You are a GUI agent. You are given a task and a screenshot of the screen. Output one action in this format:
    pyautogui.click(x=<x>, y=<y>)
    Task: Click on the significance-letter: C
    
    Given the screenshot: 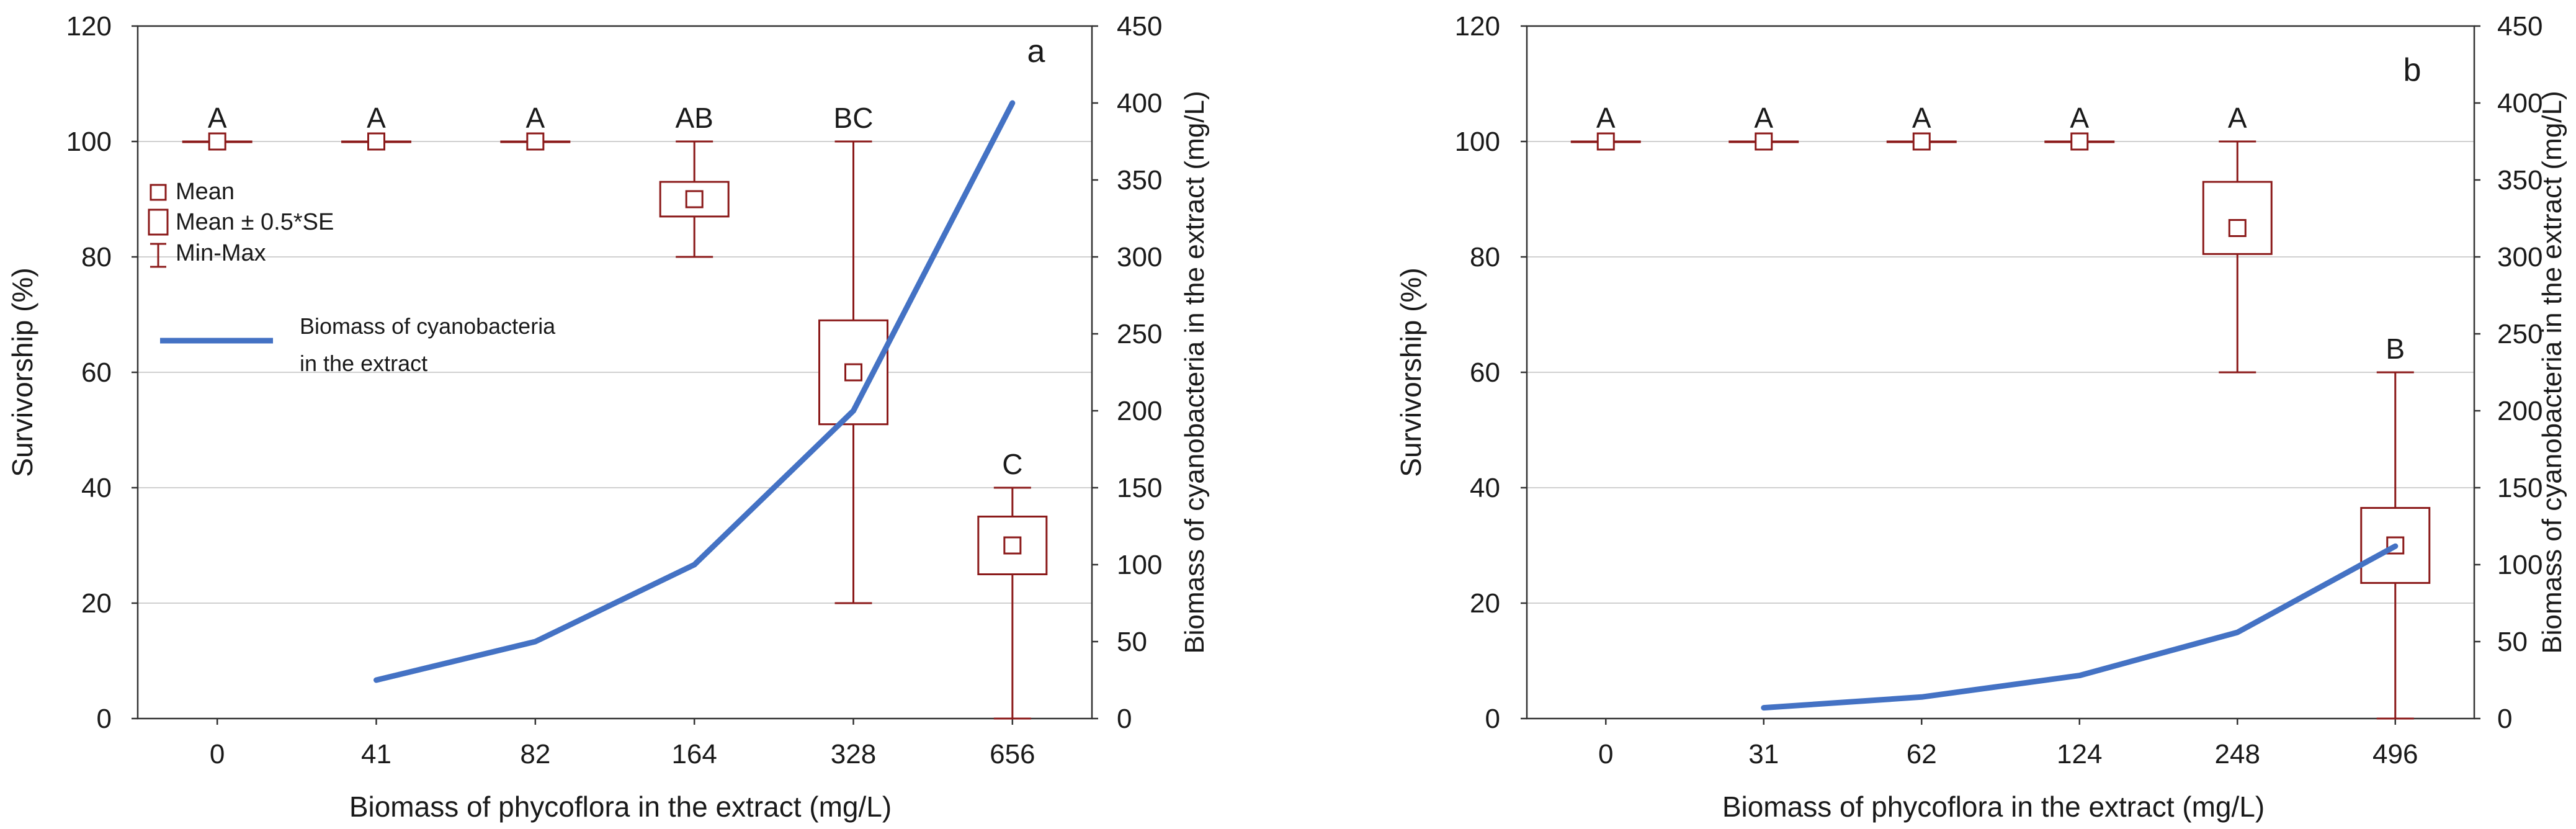 What is the action you would take?
    pyautogui.click(x=1012, y=464)
    